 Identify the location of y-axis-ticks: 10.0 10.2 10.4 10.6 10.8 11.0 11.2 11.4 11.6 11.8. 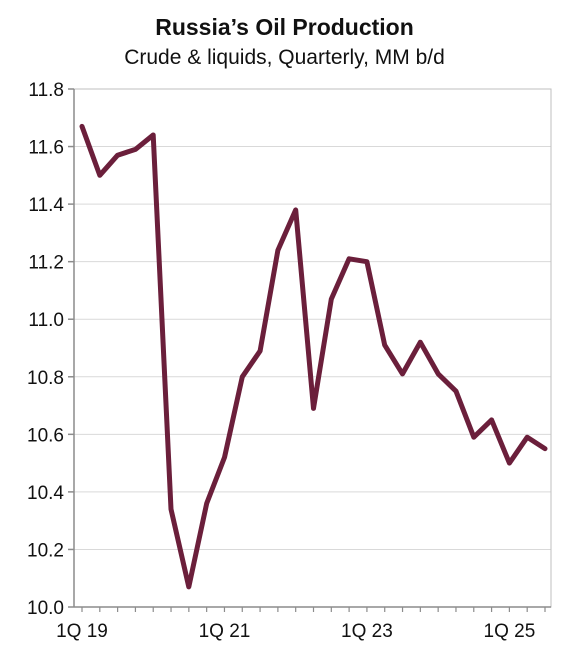
(50, 349).